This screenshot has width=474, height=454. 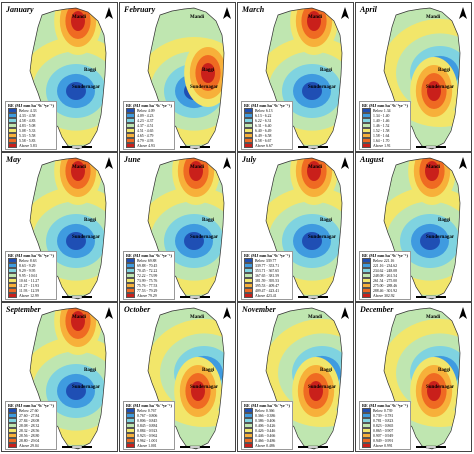 I want to click on legend-label: 0.386 - 0.406, so click(x=265, y=420).